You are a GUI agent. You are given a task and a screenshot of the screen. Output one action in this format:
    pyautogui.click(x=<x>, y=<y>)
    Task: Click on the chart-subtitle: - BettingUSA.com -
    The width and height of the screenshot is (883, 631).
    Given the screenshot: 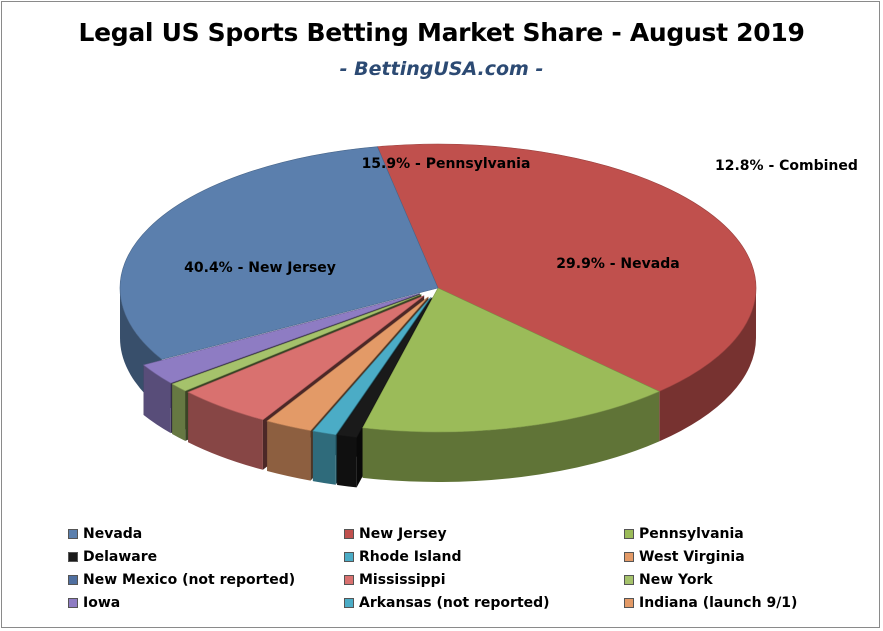 What is the action you would take?
    pyautogui.click(x=441, y=69)
    